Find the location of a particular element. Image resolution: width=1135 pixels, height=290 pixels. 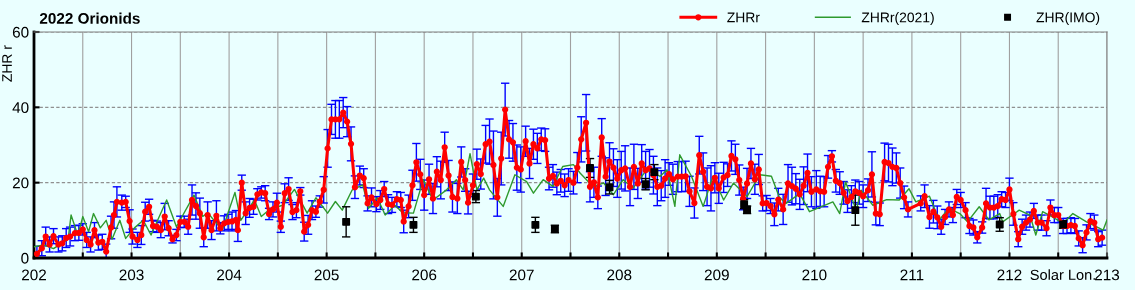

x-tick-label: 205 is located at coordinates (326, 275).